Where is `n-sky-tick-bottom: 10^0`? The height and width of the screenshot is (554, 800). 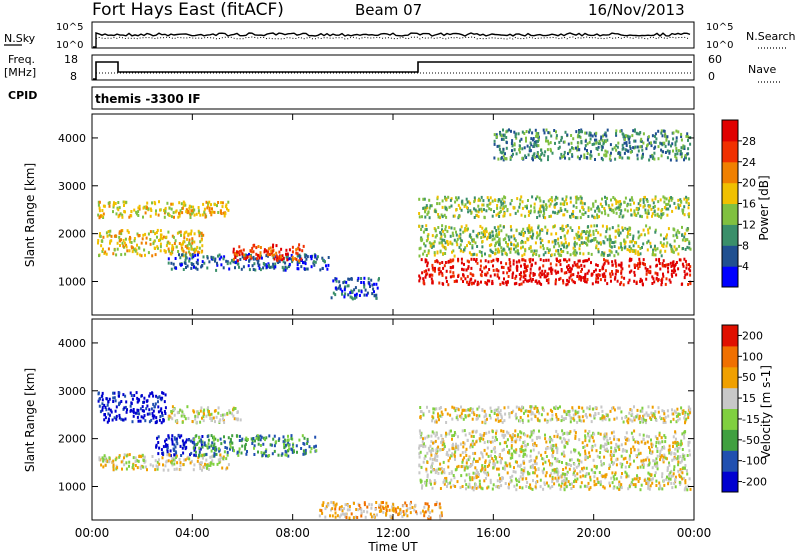 n-sky-tick-bottom: 10^0 is located at coordinates (69, 45).